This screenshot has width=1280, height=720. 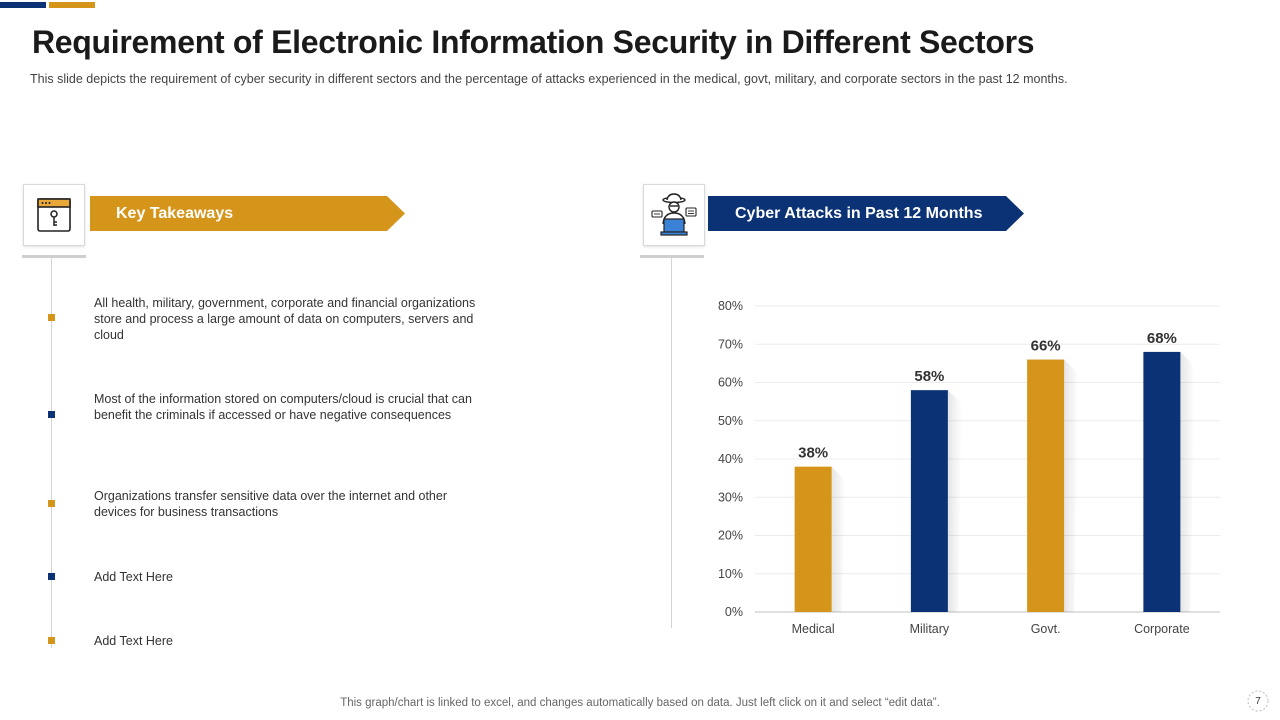 What do you see at coordinates (730, 497) in the screenshot?
I see `chart-y-tick-label: 30%` at bounding box center [730, 497].